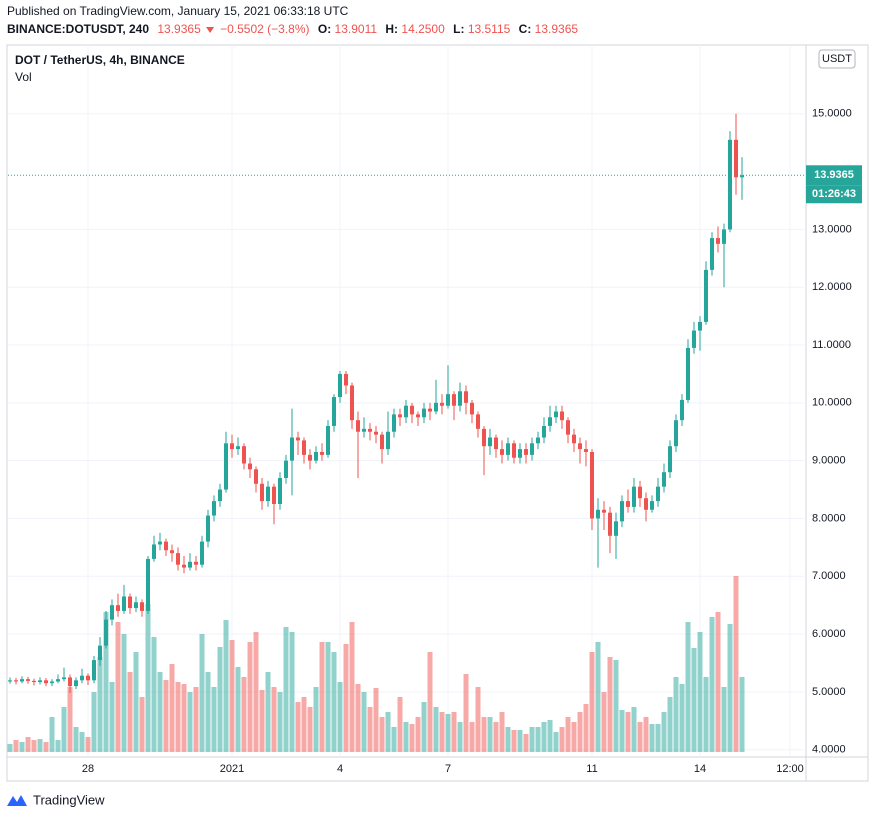 The image size is (876, 819). What do you see at coordinates (829, 634) in the screenshot?
I see `y-tick-label: 6.0000` at bounding box center [829, 634].